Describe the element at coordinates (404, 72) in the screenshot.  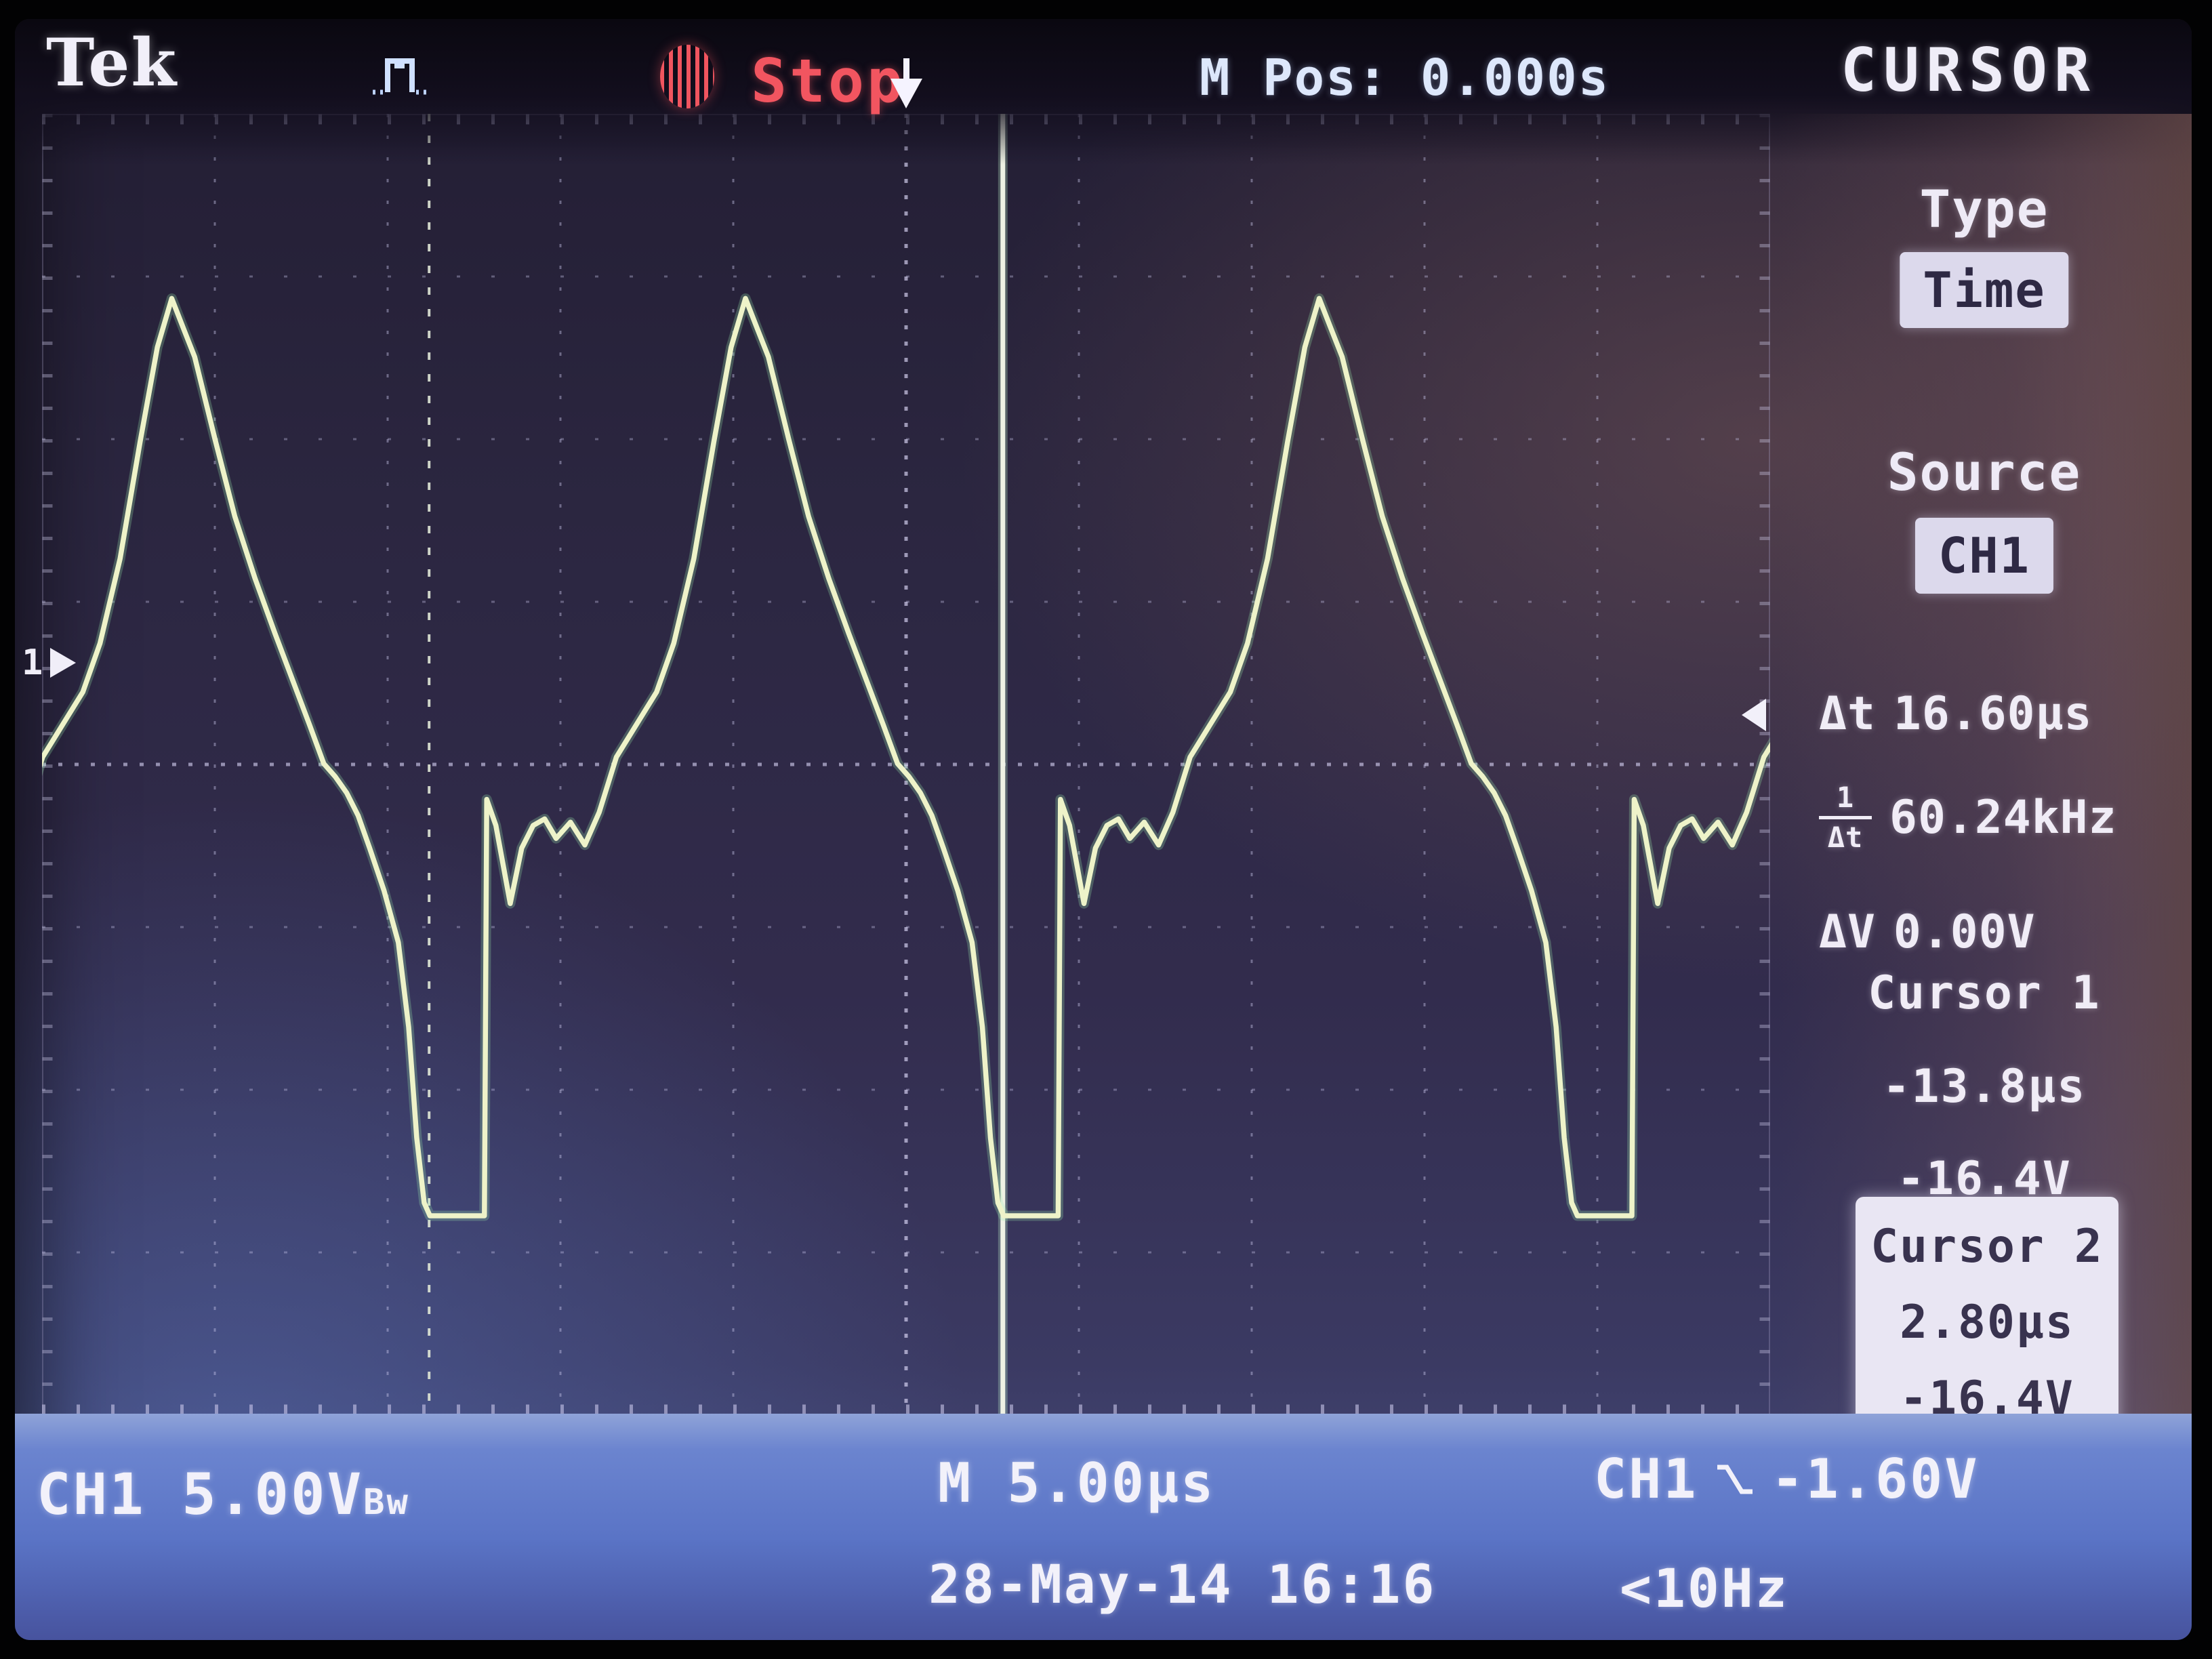
I see `trigger-pulse-icon` at that location.